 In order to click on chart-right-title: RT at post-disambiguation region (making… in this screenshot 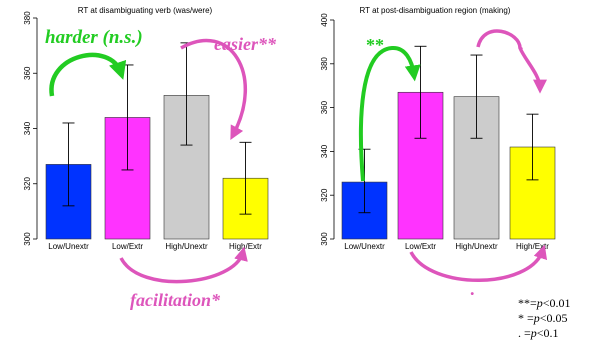, I will do `click(435, 10)`.